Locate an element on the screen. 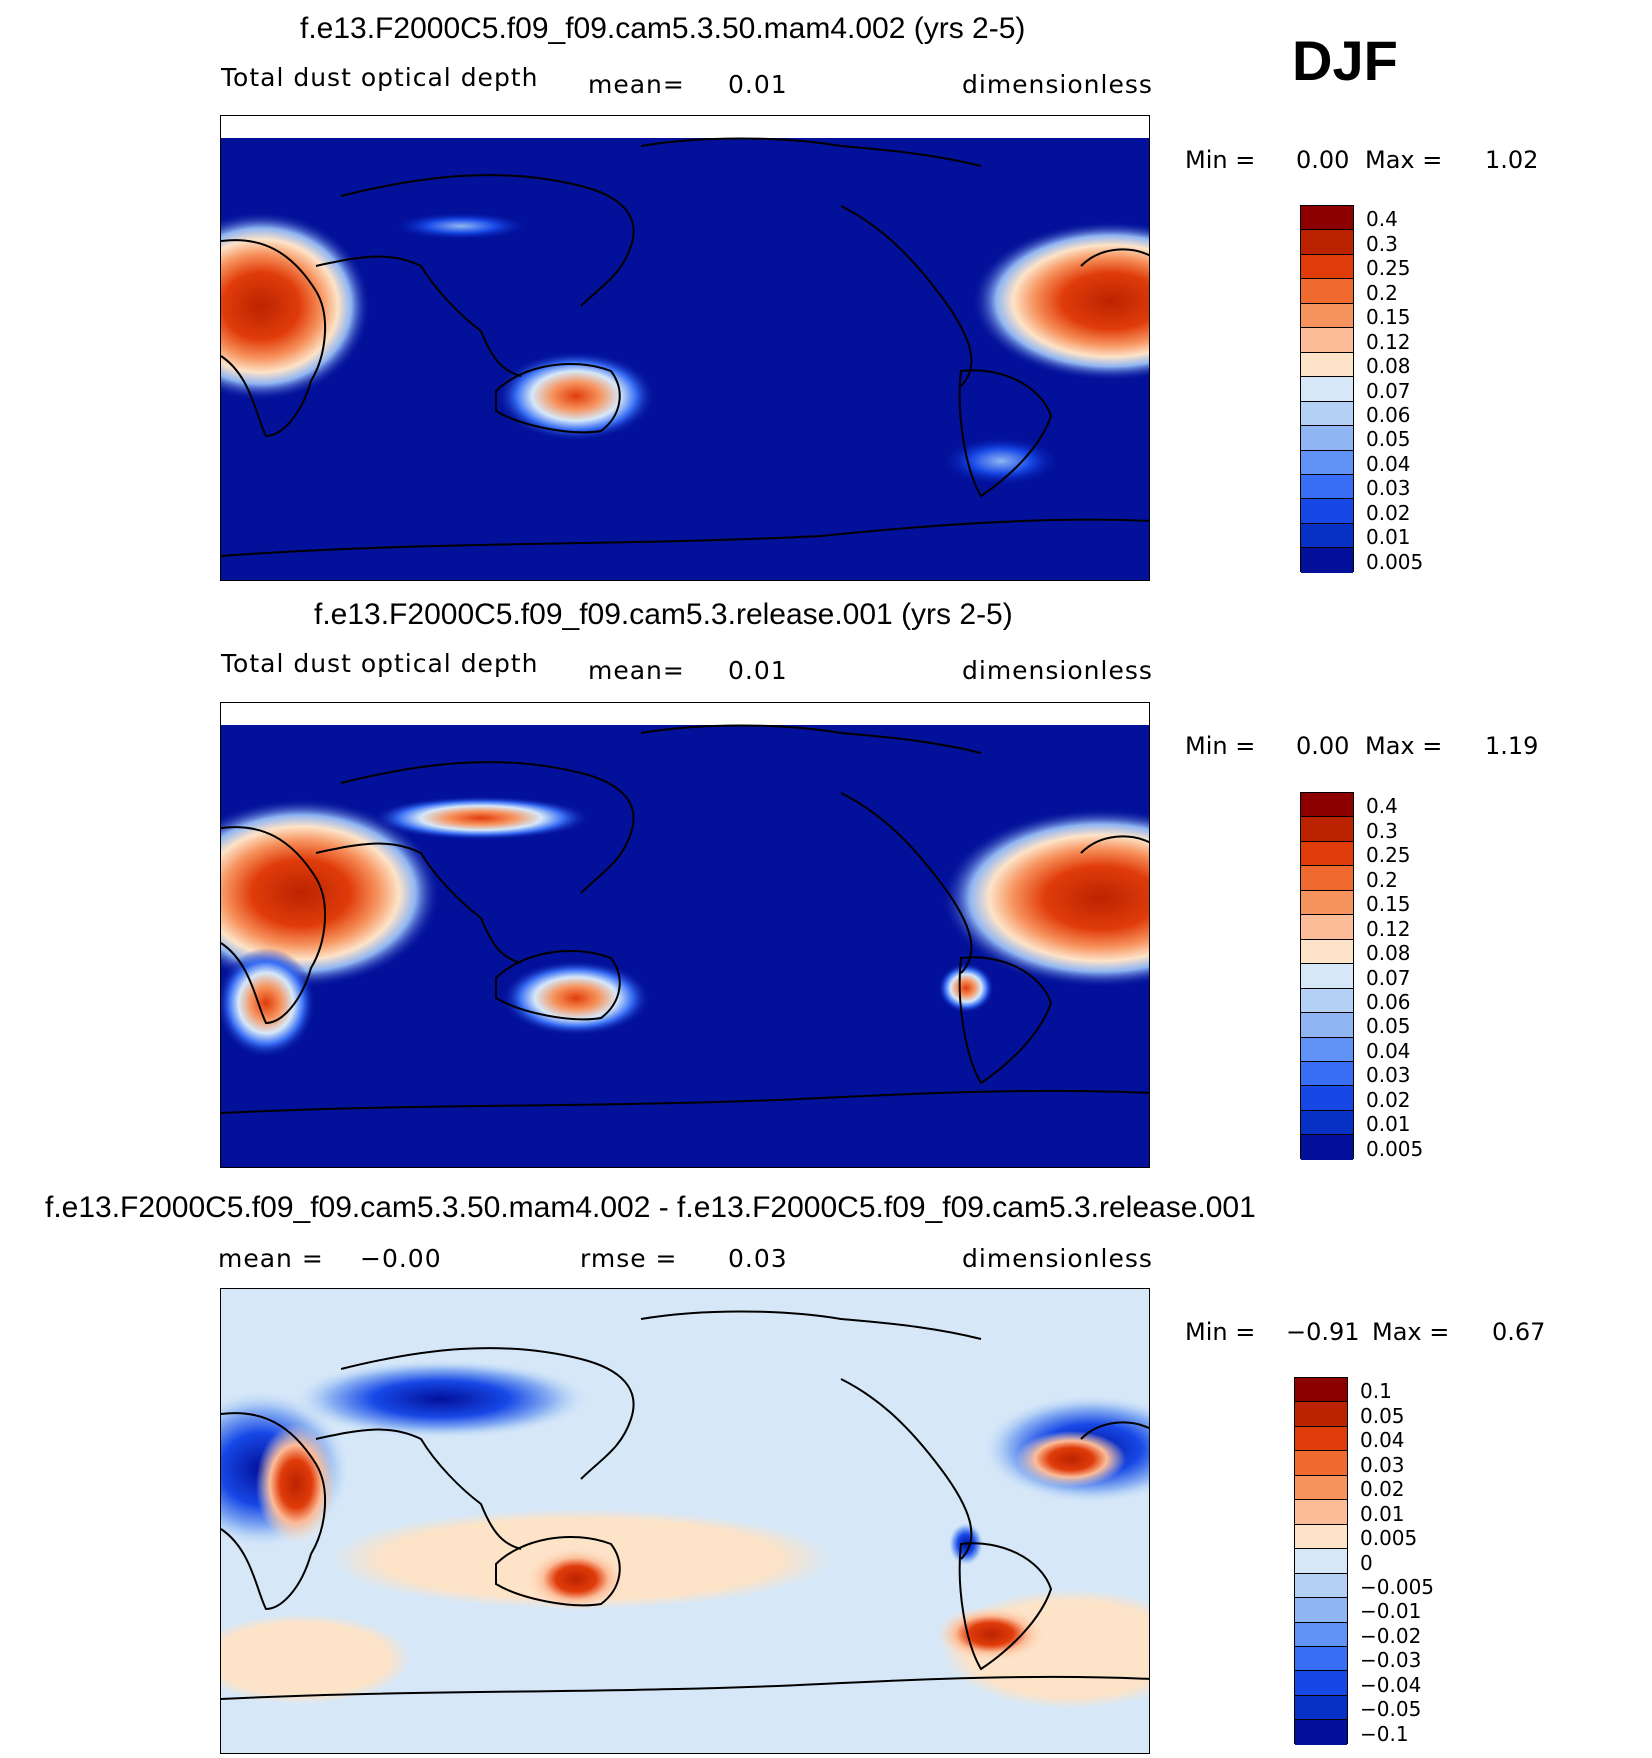  colorbar-tick-label: −0.03 is located at coordinates (1391, 1660).